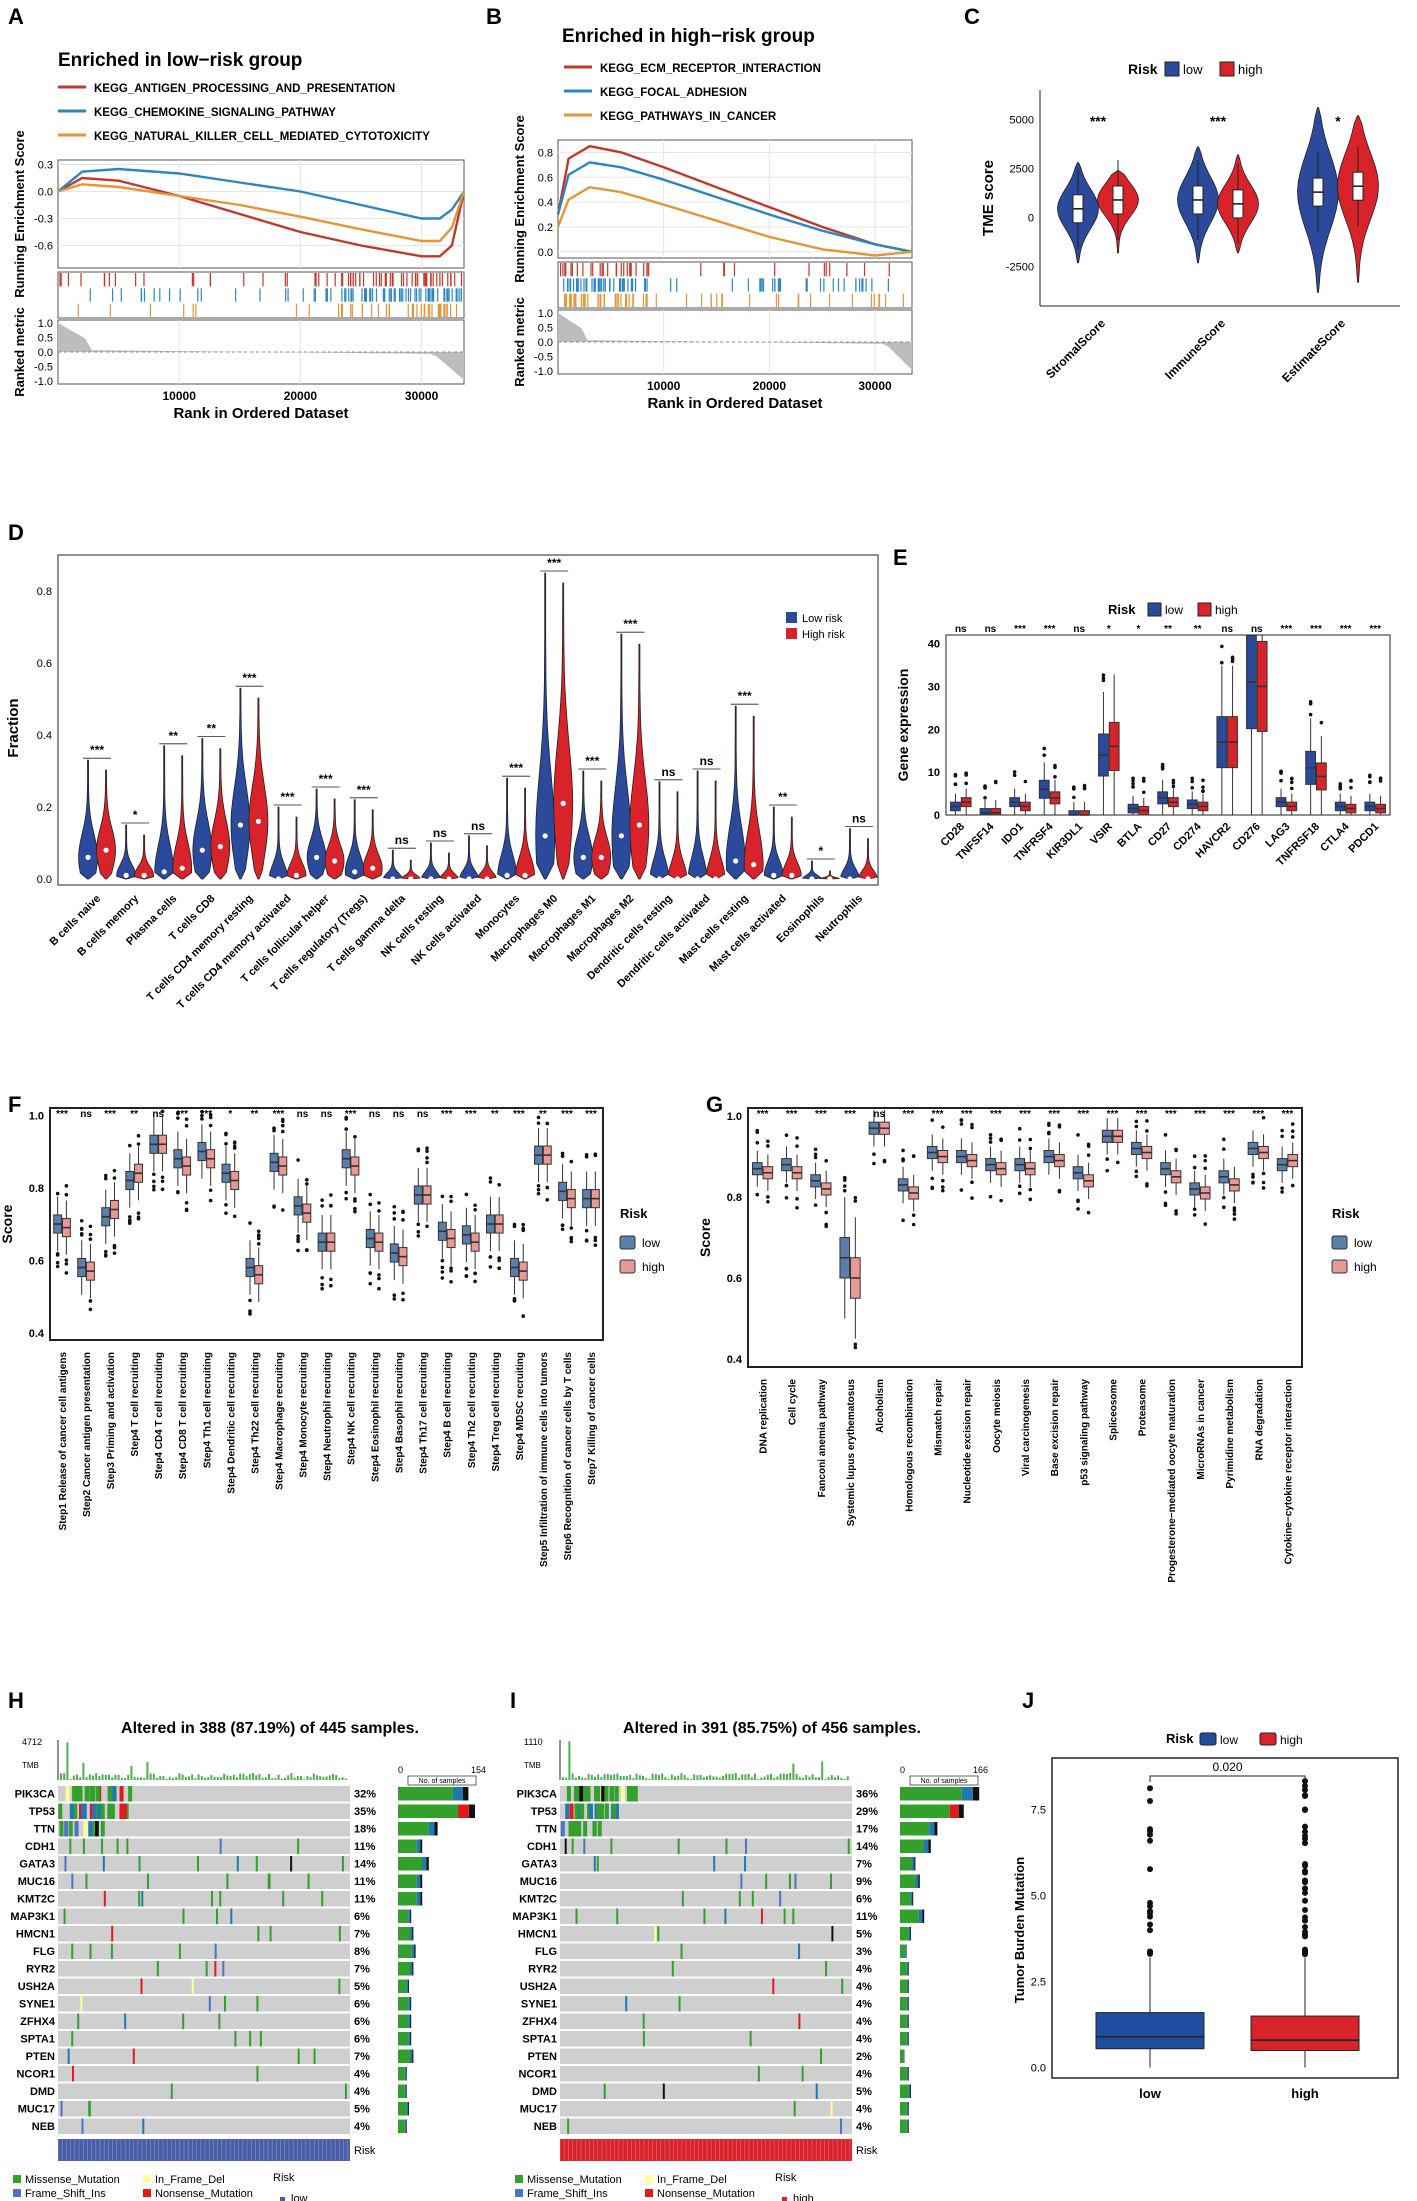 The width and height of the screenshot is (1417, 2201). What do you see at coordinates (35, 1935) in the screenshot?
I see `gene-label: HMCN1` at bounding box center [35, 1935].